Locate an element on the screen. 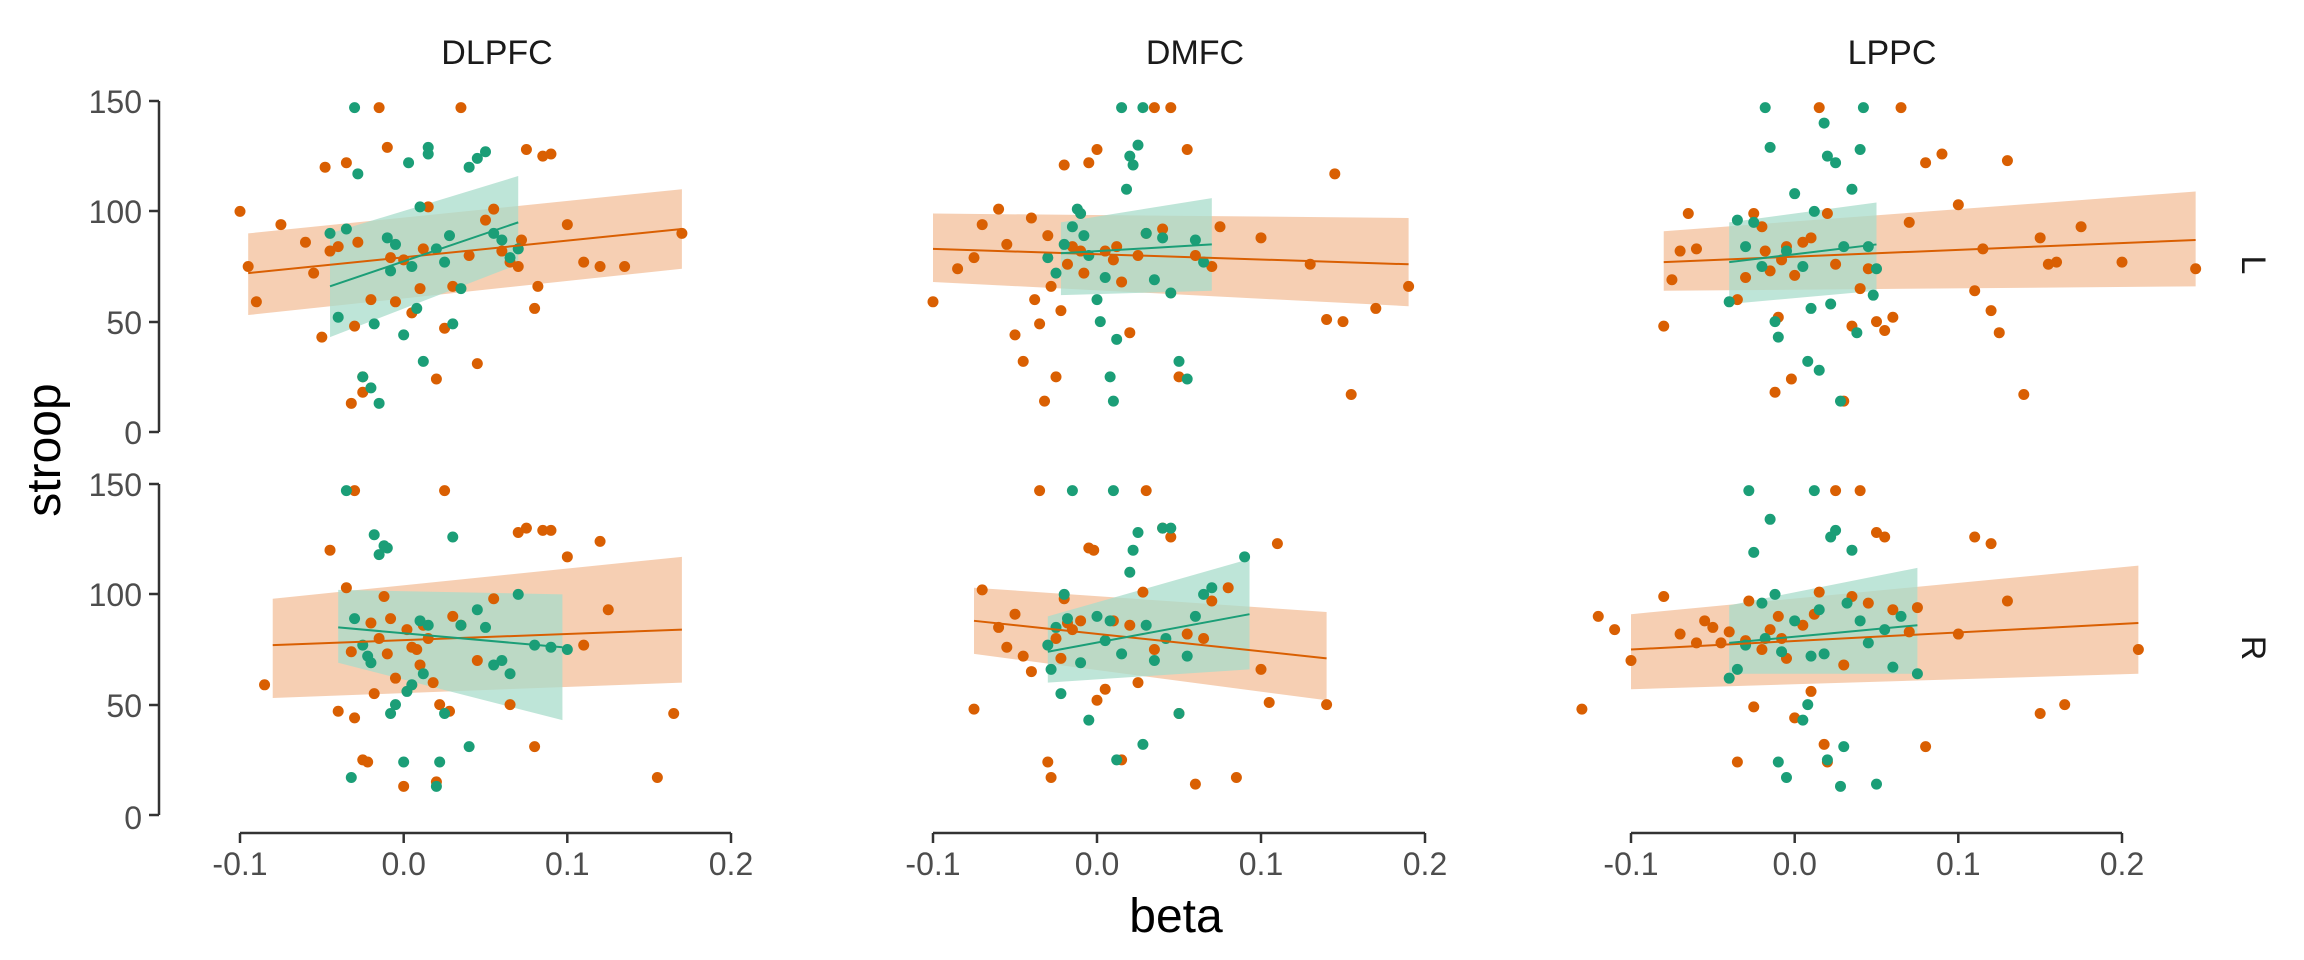  green-fit-line is located at coordinates (1148, 633).